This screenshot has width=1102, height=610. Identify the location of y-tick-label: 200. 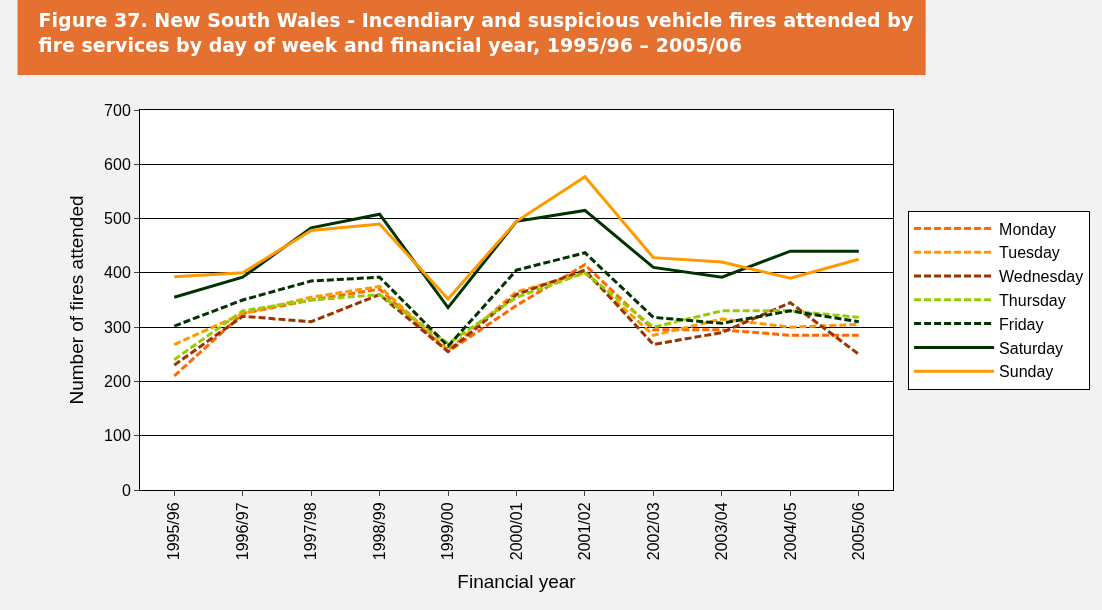
(117, 382).